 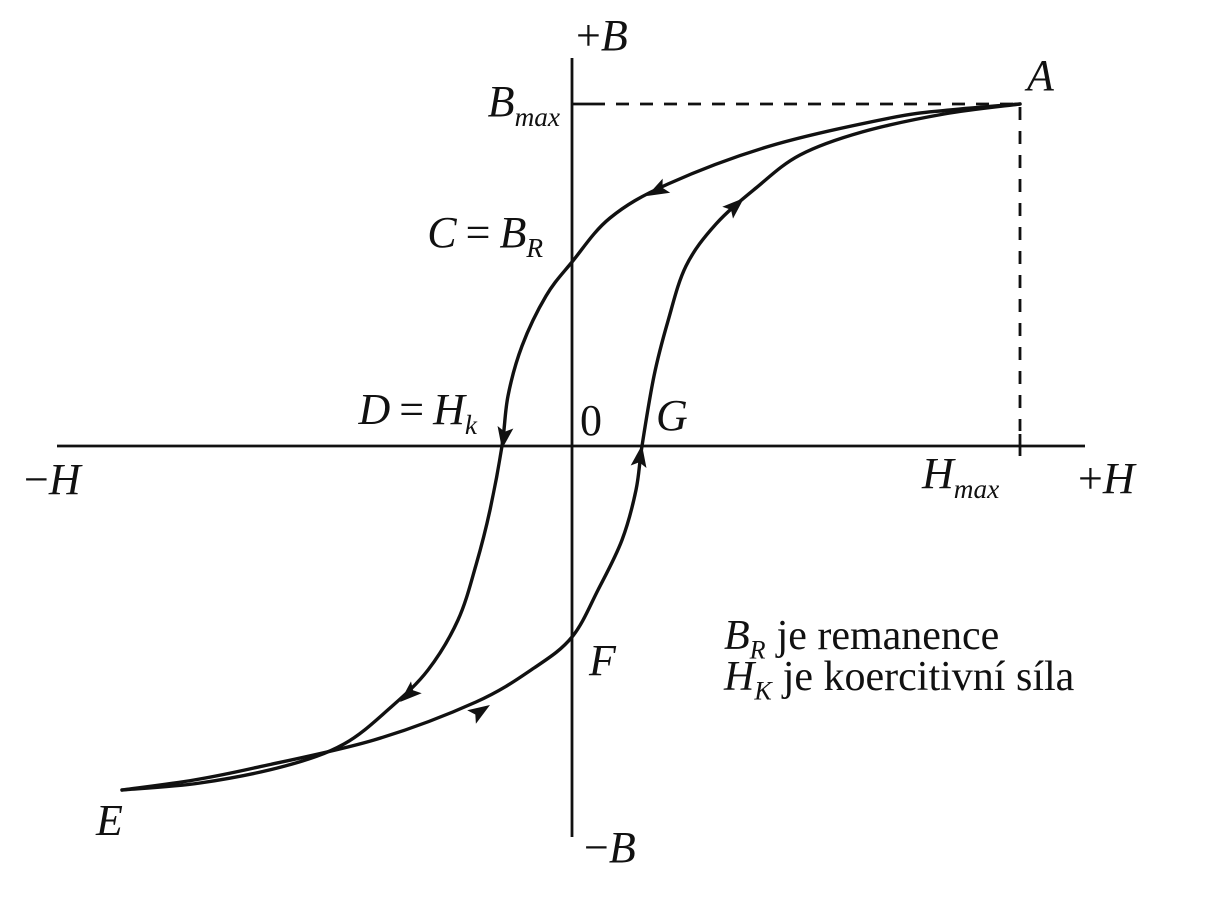 What do you see at coordinates (591, 420) in the screenshot?
I see `origin-label: 0` at bounding box center [591, 420].